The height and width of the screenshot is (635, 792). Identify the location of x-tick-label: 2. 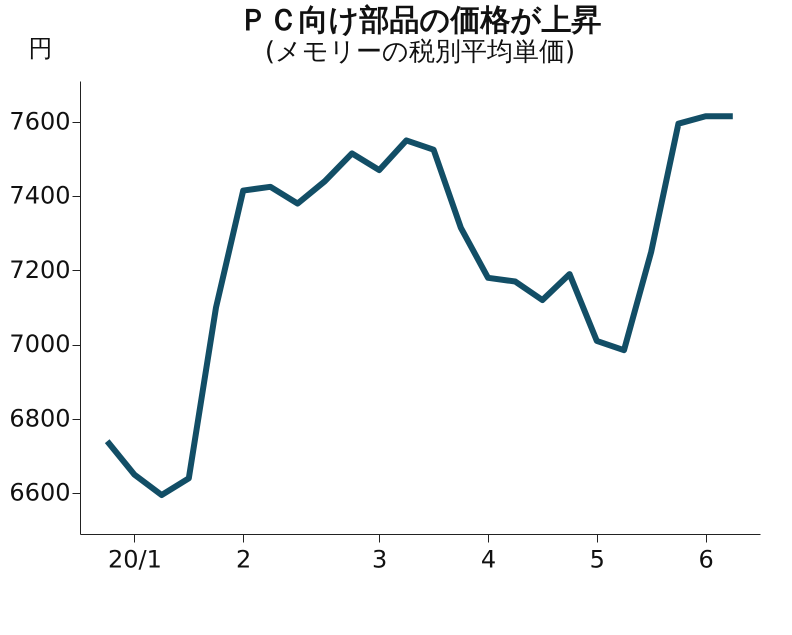
(244, 560).